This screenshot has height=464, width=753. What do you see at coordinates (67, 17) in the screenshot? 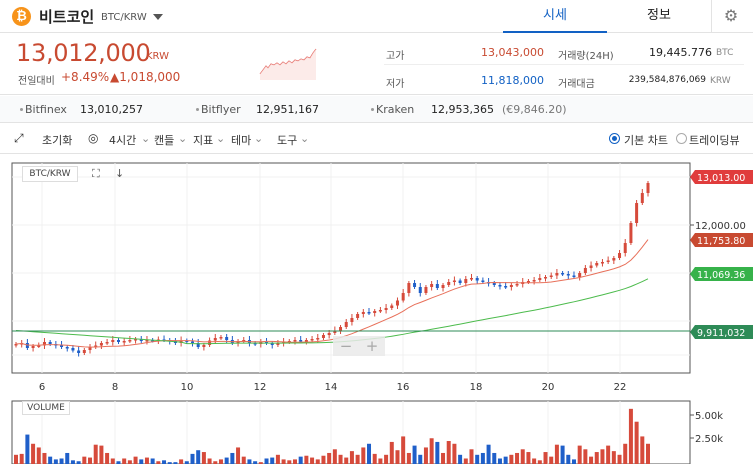
I see `coin-name: 비트코인` at bounding box center [67, 17].